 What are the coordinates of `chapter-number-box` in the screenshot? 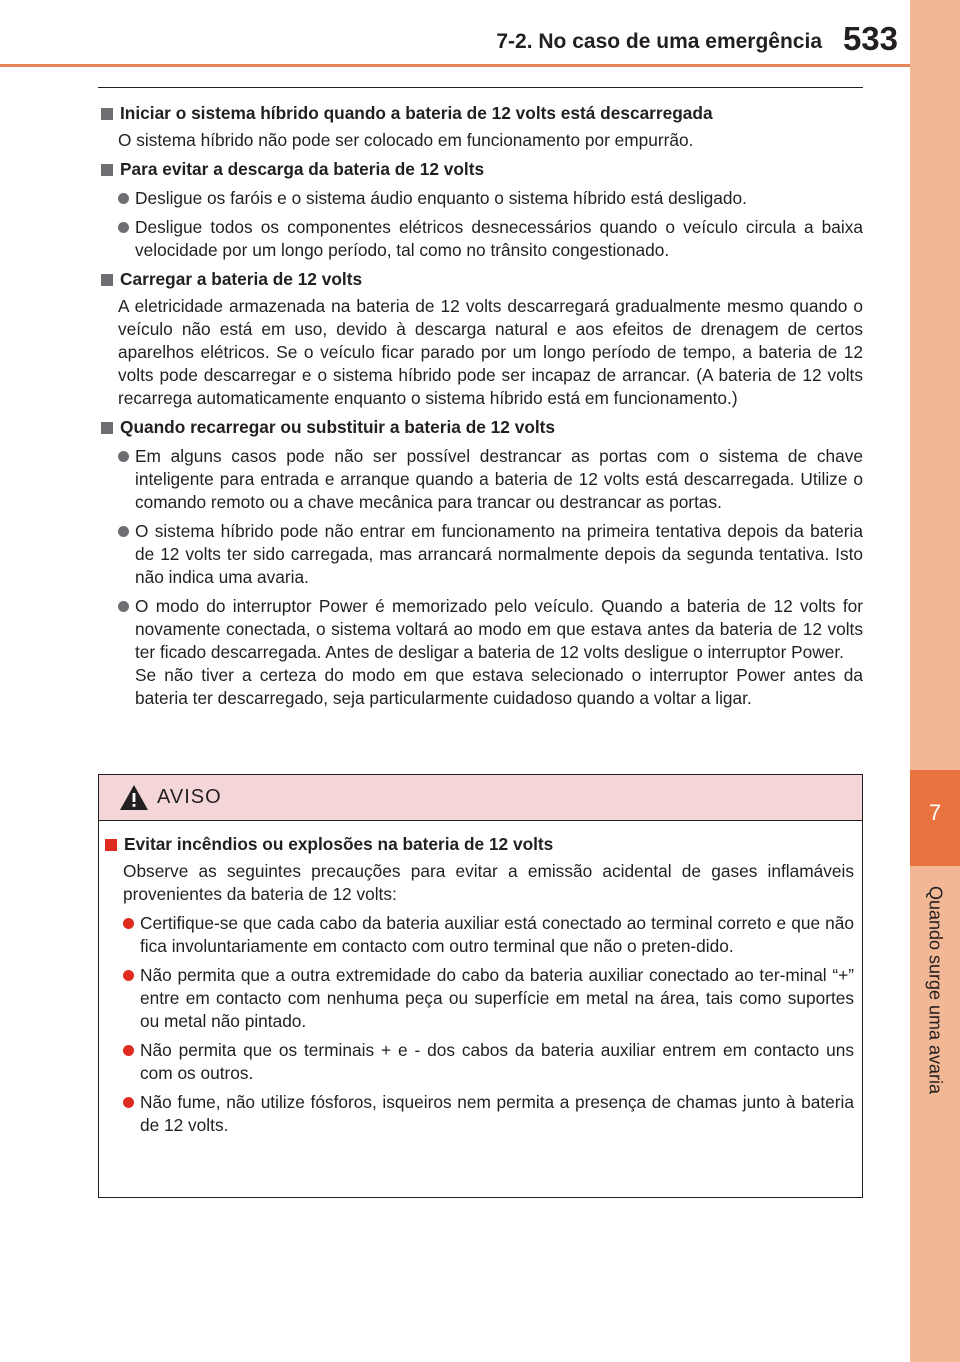 It's located at (935, 818).